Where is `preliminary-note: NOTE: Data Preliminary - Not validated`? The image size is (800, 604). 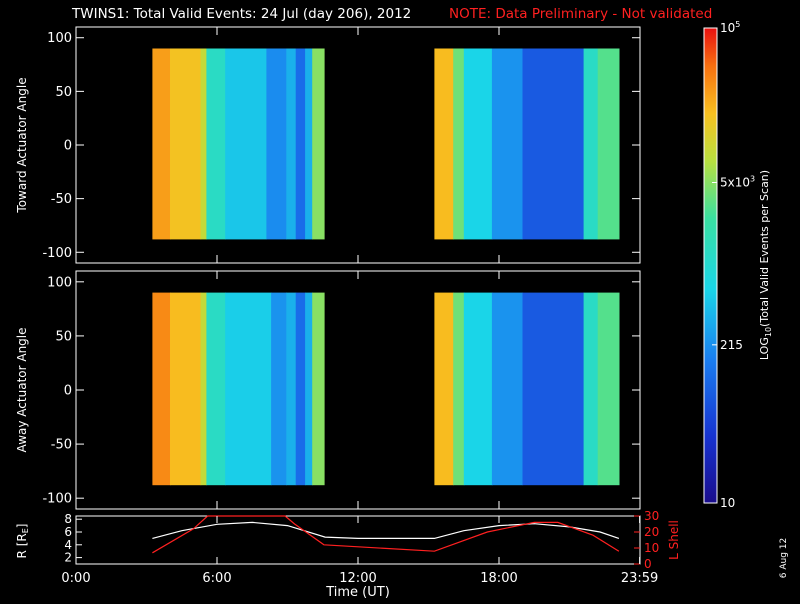 preliminary-note: NOTE: Data Preliminary - Not validated is located at coordinates (580, 14).